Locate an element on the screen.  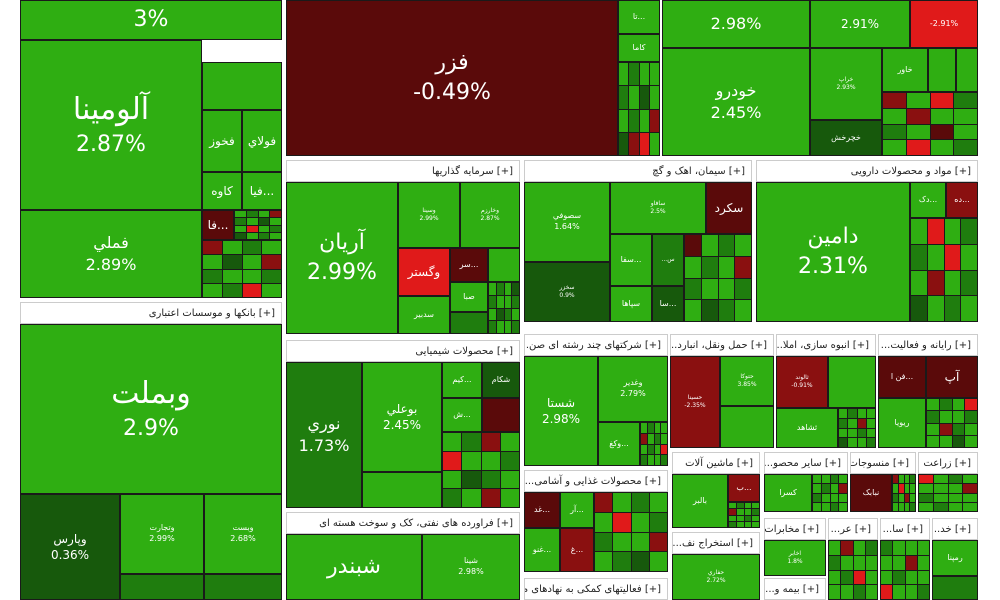
tile-nuri: نوري 1.73% is located at coordinates (324, 435).